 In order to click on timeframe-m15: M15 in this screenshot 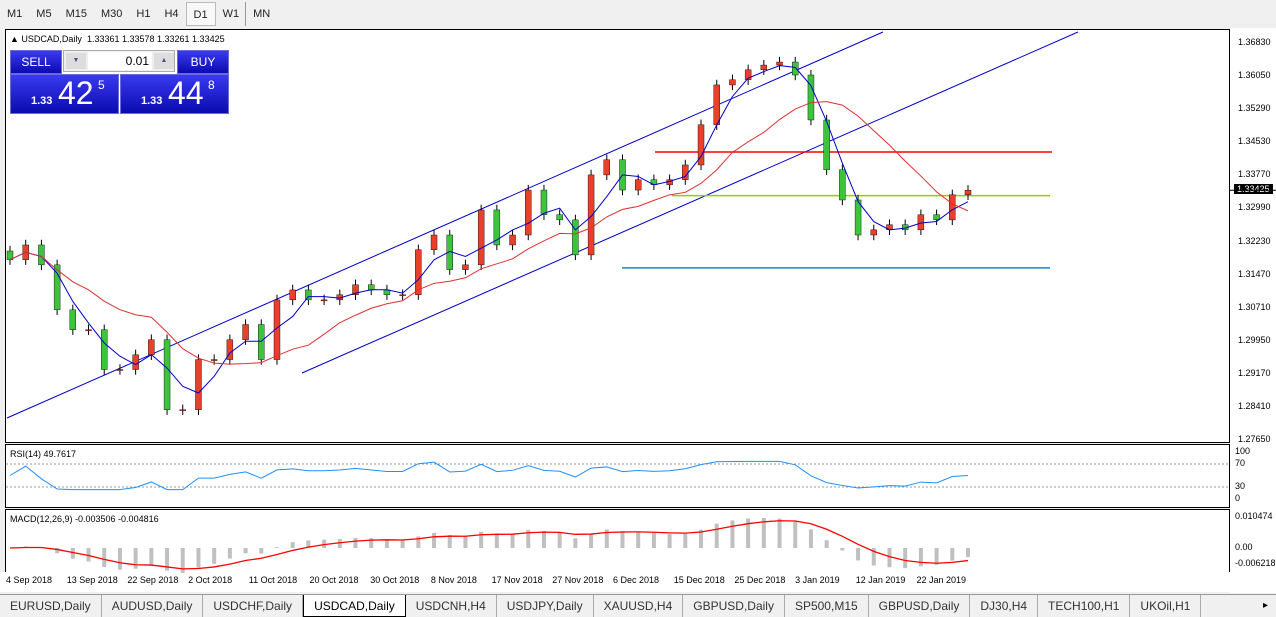, I will do `click(76, 13)`.